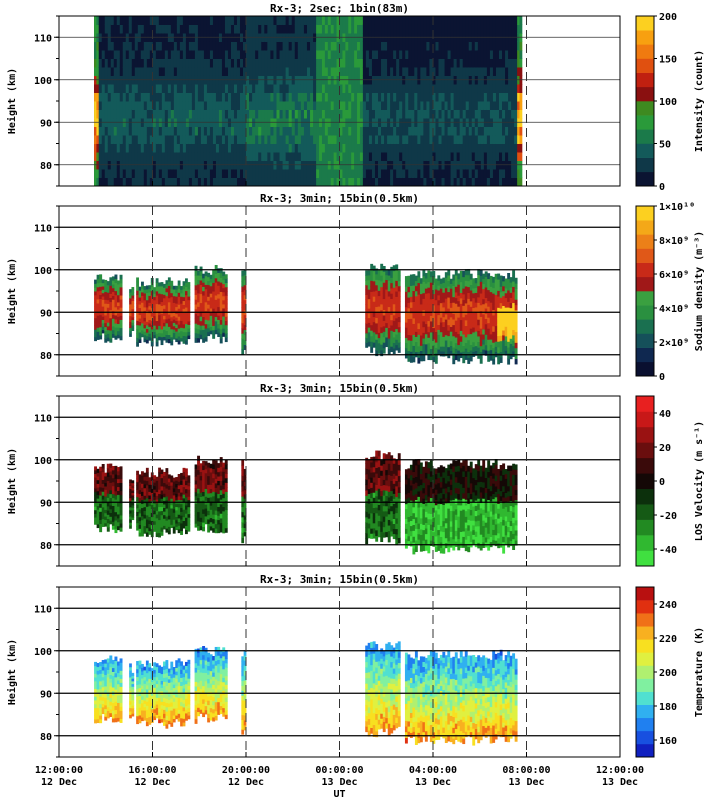 This screenshot has width=708, height=800. I want to click on x-tick-time: 08:00:00, so click(526, 770).